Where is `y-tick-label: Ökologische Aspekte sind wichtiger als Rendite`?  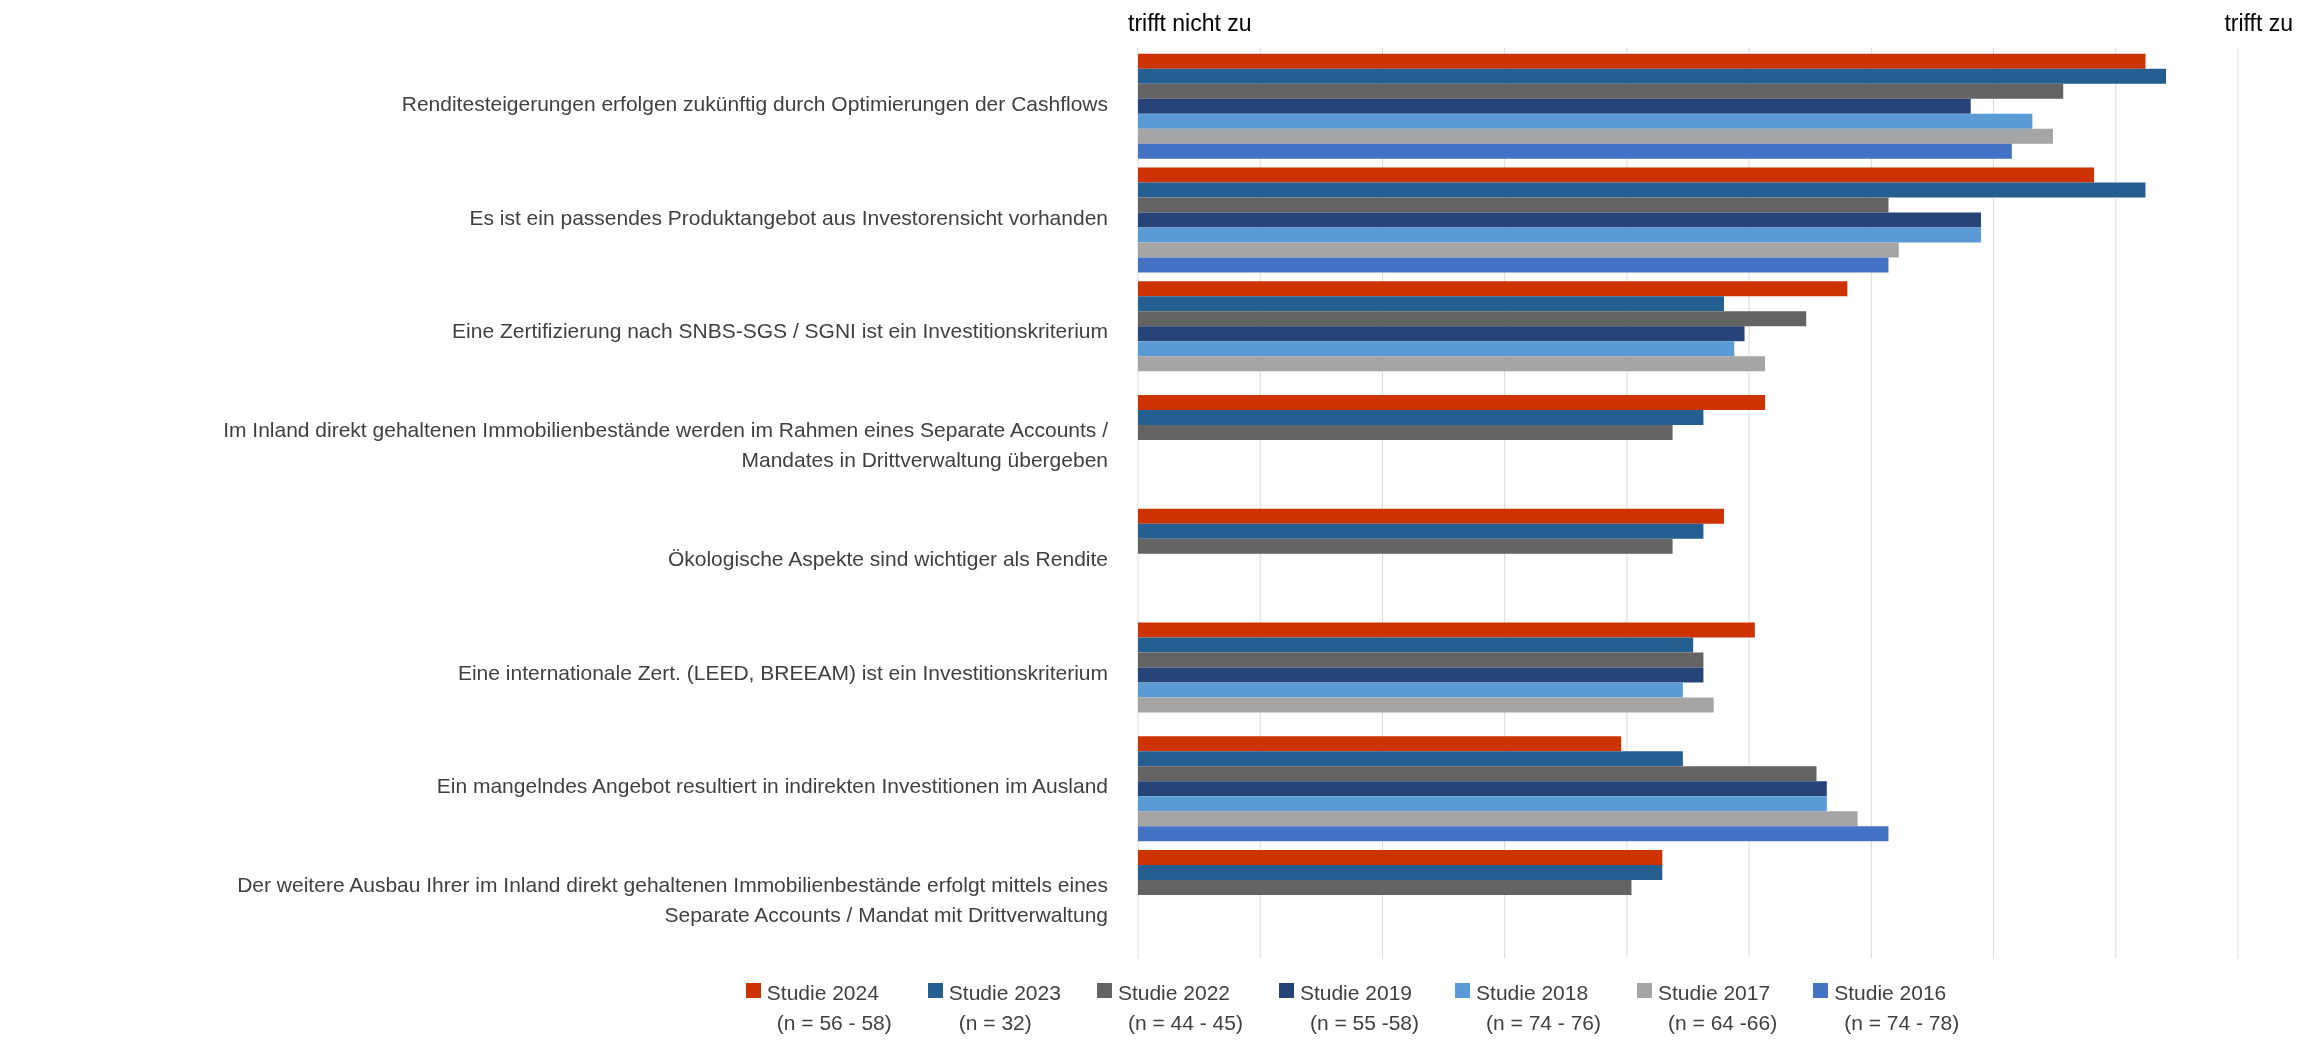 y-tick-label: Ökologische Aspekte sind wichtiger als Rendite is located at coordinates (887, 558).